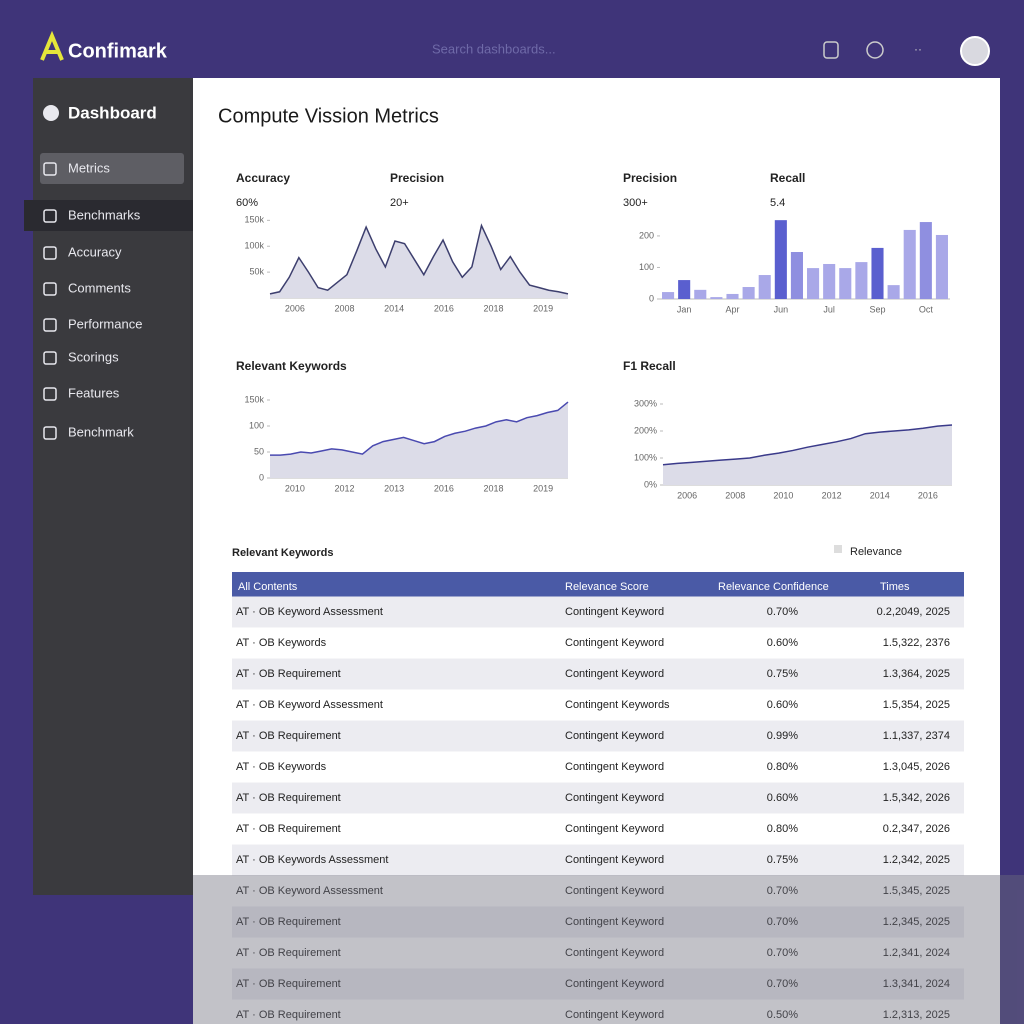 This screenshot has height=1024, width=1024. I want to click on table-title: Relevant Keywords, so click(282, 553).